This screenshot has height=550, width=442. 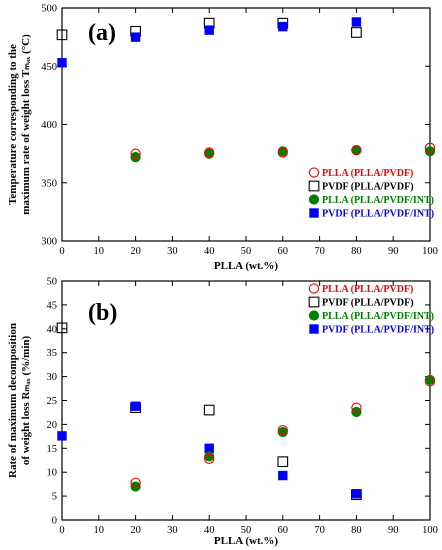 I want to click on y-tick-label: 350, so click(x=49, y=183).